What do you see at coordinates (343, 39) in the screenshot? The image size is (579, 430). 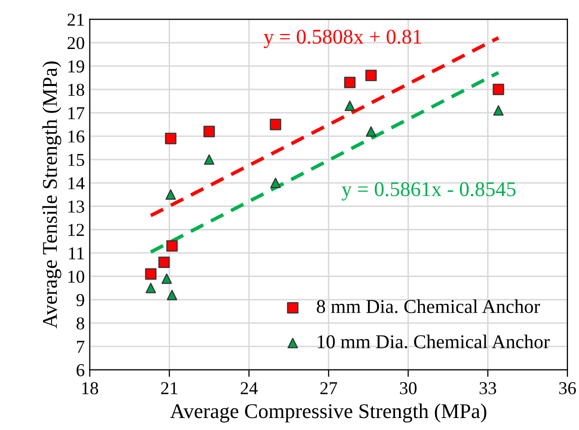 I see `annotation: y = 0.5808x + 0.81` at bounding box center [343, 39].